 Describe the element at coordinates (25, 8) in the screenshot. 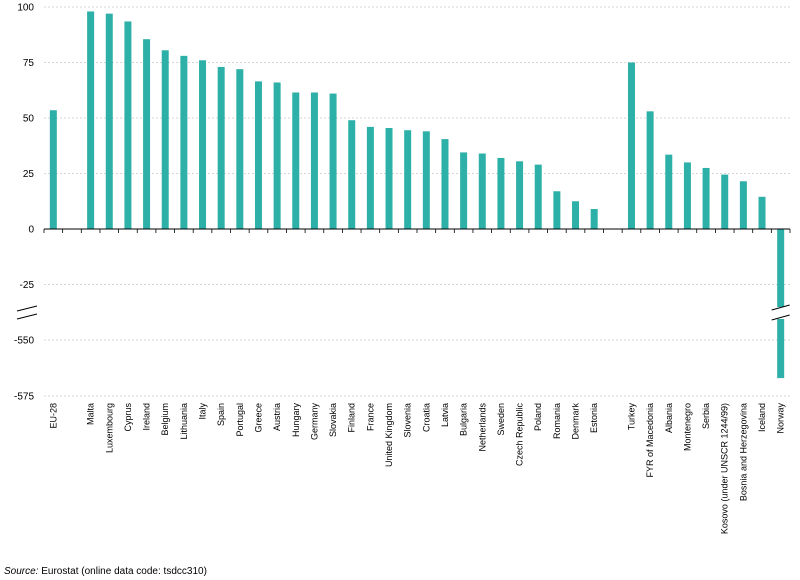

I see `y-tick-label: 100` at that location.